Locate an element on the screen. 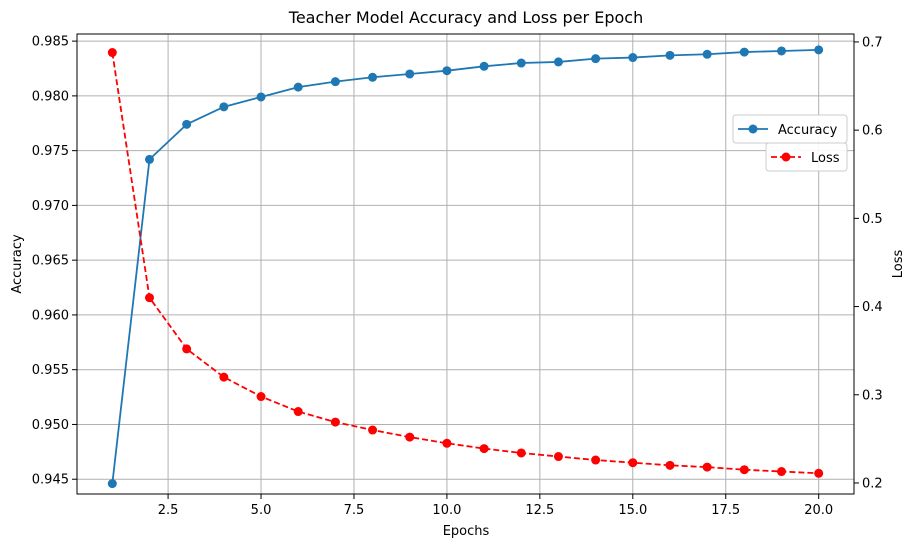  x-tick-label: 17.5 is located at coordinates (725, 510).